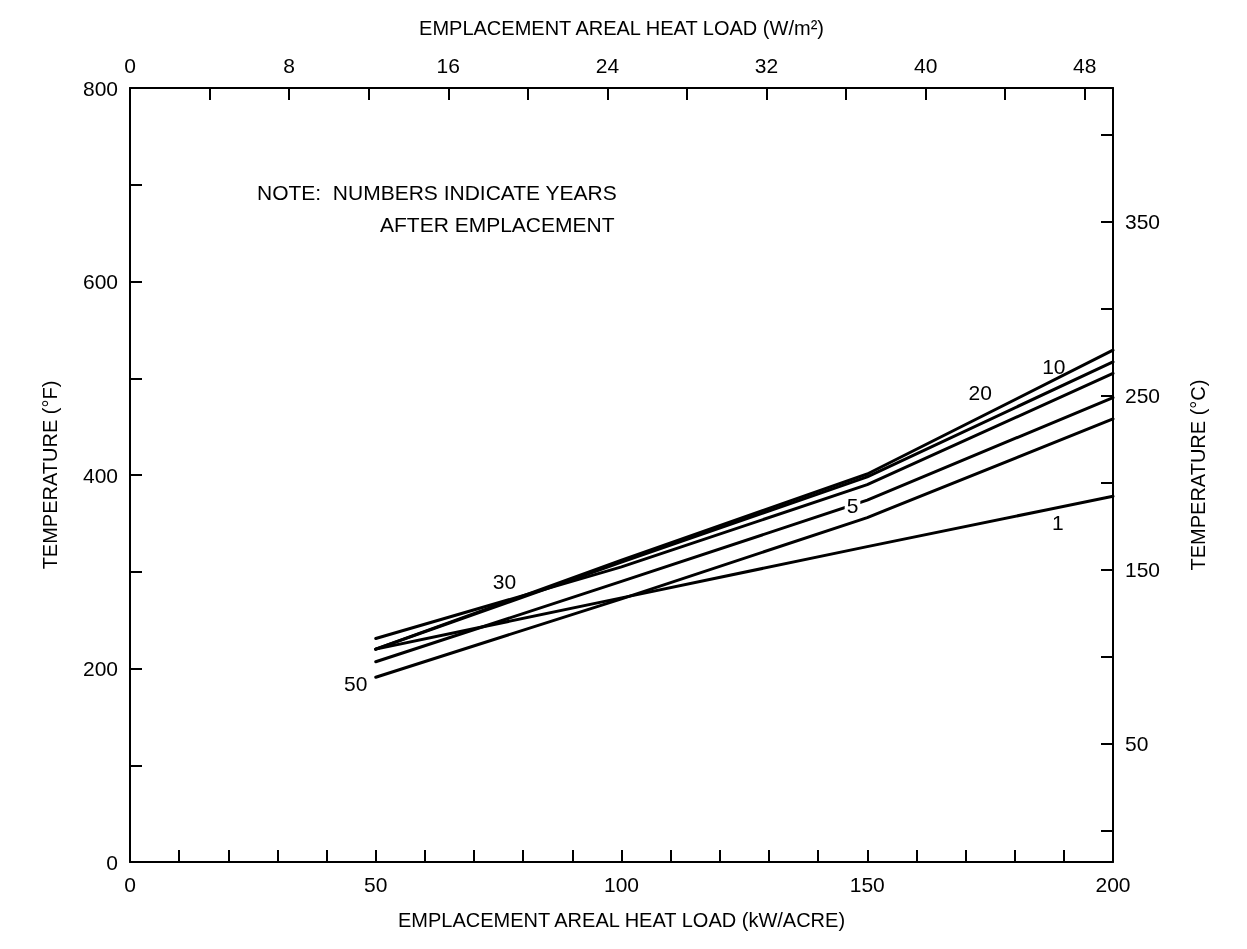  Describe the element at coordinates (1113, 884) in the screenshot. I see `x-tick-label: 200` at that location.